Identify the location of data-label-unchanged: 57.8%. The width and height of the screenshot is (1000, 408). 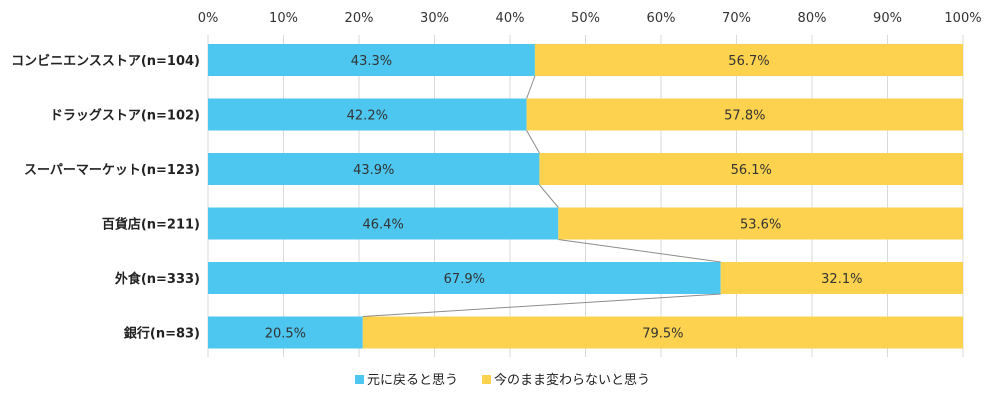
(744, 116).